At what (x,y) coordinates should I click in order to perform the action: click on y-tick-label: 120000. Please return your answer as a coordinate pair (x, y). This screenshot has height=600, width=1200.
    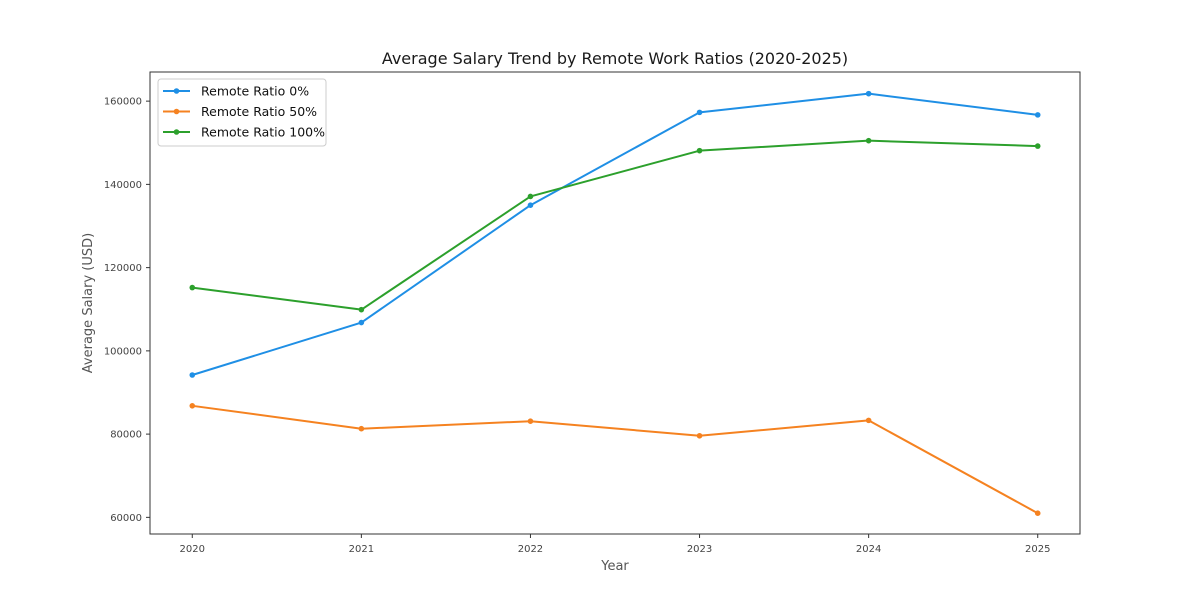
    Looking at the image, I should click on (123, 268).